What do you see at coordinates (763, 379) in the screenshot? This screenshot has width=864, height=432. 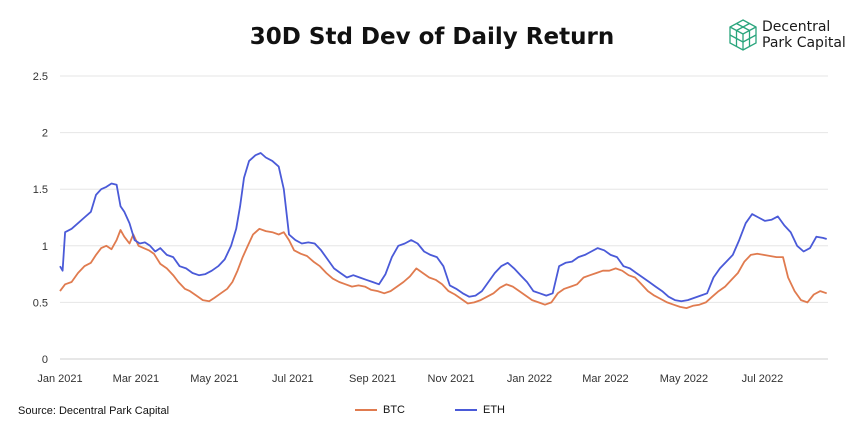 I see `x-tick-label: Jul 2022` at bounding box center [763, 379].